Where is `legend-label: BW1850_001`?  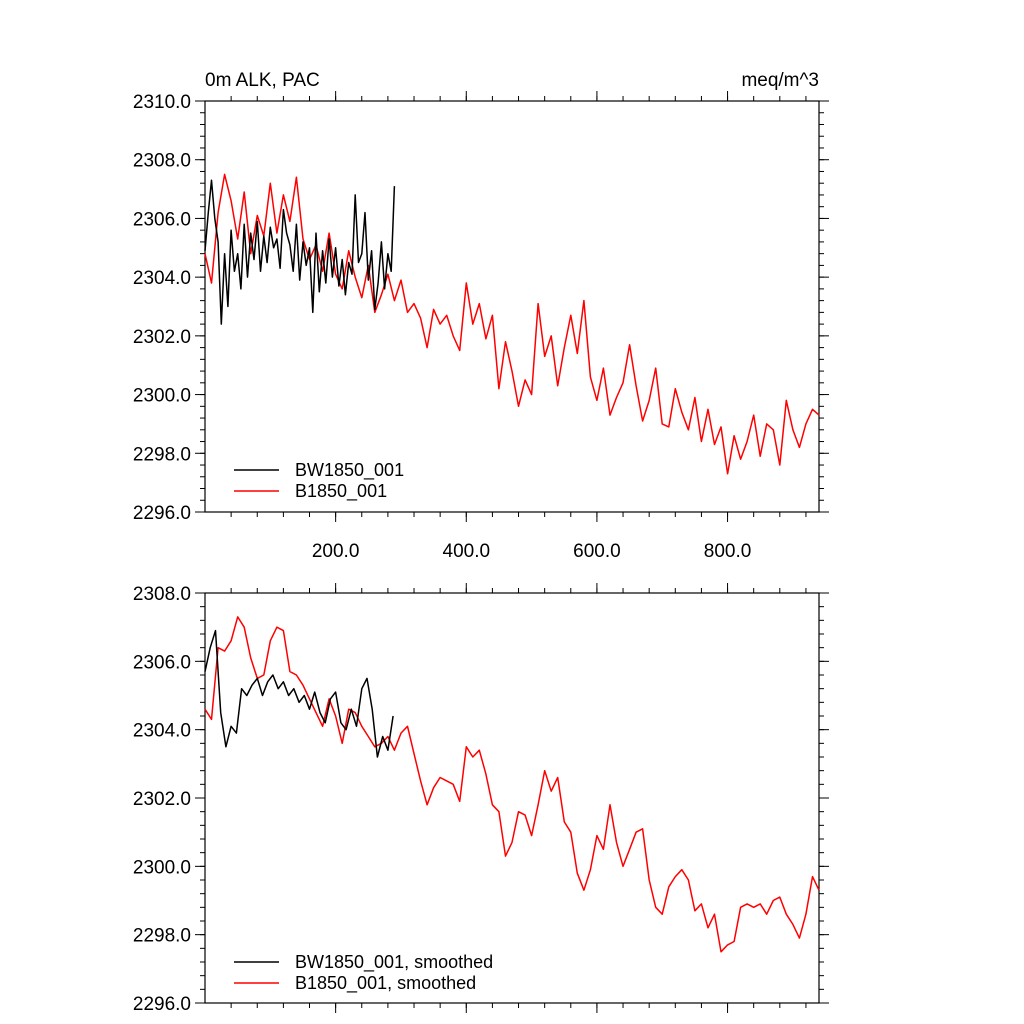 legend-label: BW1850_001 is located at coordinates (349, 470).